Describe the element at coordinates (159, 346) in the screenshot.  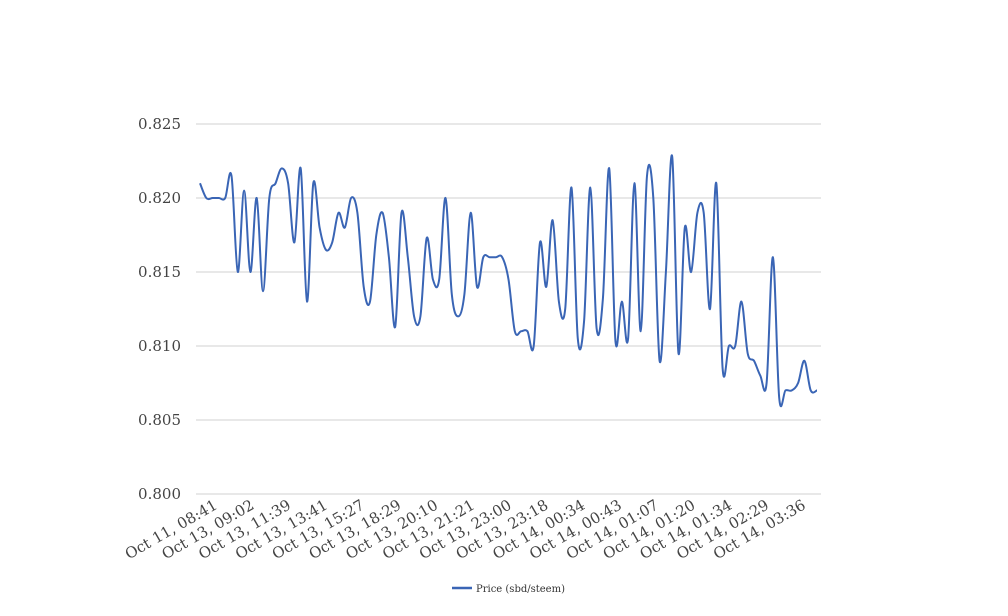
I see `y-tick-label: 0.810` at that location.